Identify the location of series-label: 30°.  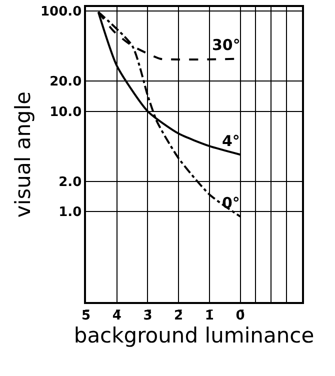
(226, 45).